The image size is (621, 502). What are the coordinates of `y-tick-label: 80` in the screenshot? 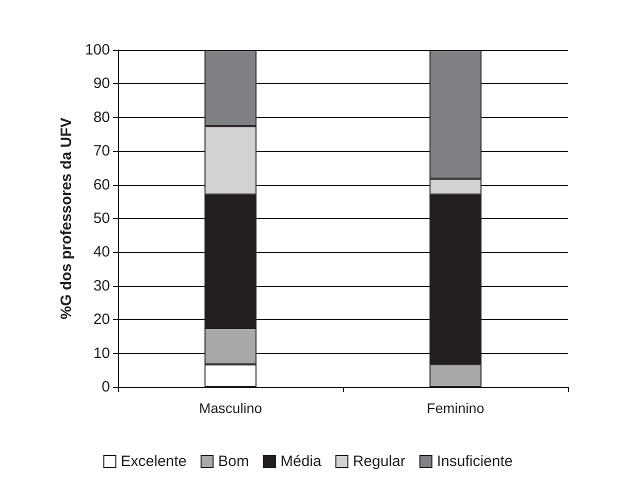 It's located at (101, 117).